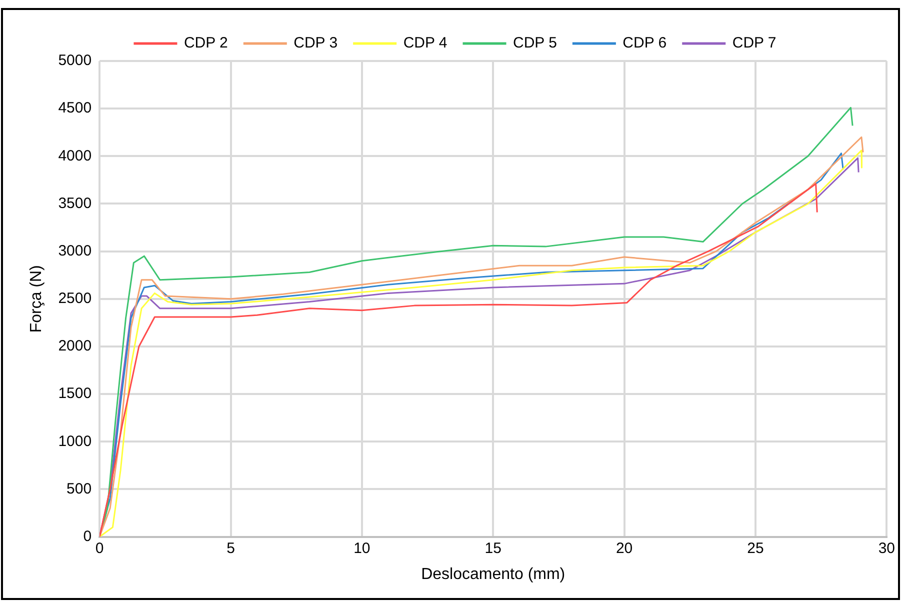 The height and width of the screenshot is (604, 905). Describe the element at coordinates (624, 548) in the screenshot. I see `x-tick-label: 20` at that location.